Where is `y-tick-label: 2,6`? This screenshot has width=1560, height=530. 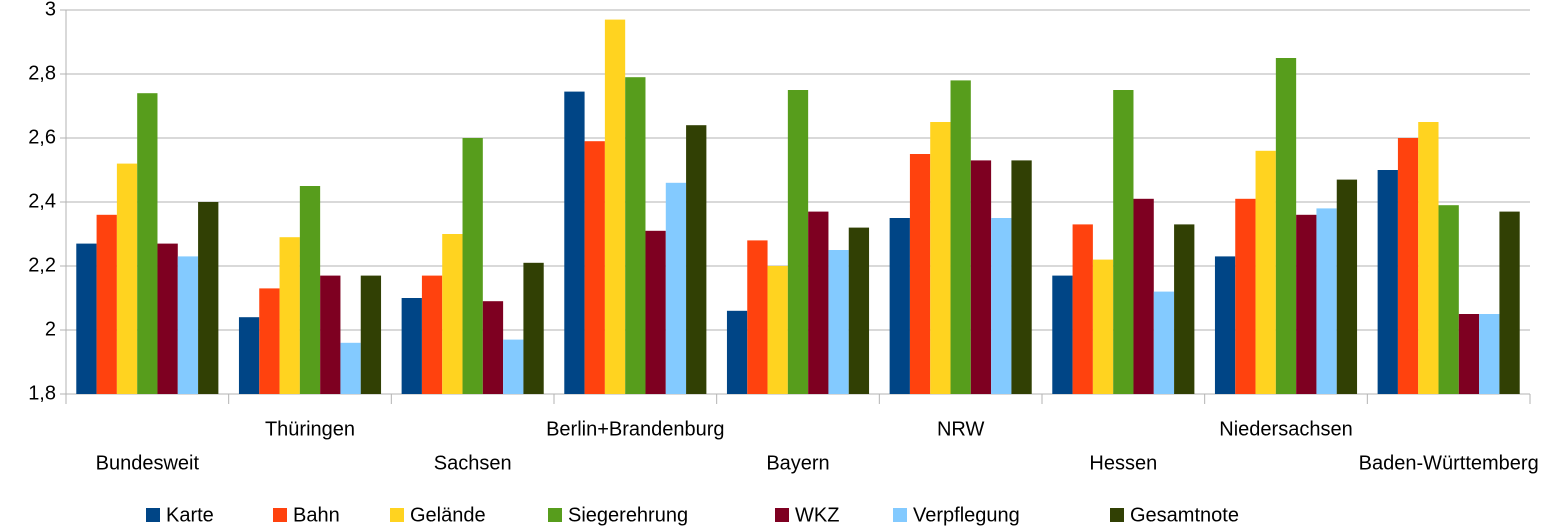 y-tick-label: 2,6 is located at coordinates (42, 137).